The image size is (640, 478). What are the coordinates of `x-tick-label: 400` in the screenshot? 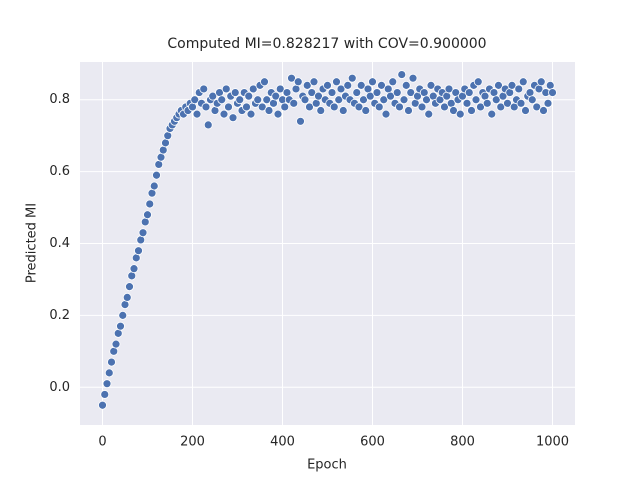 It's located at (282, 442).